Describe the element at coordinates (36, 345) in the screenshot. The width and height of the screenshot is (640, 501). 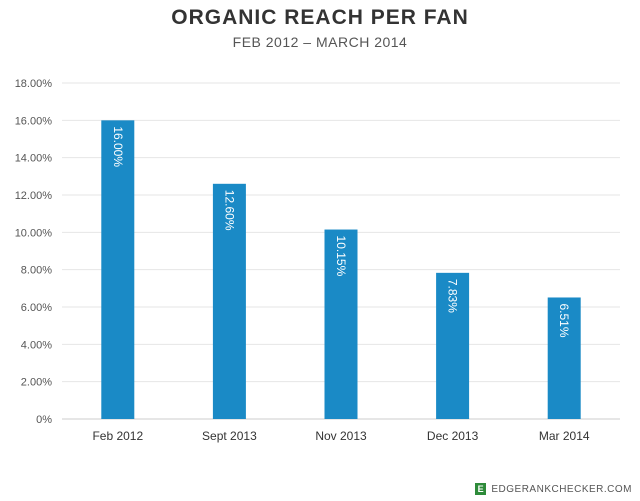
I see `y-tick-label: 4.00%` at that location.